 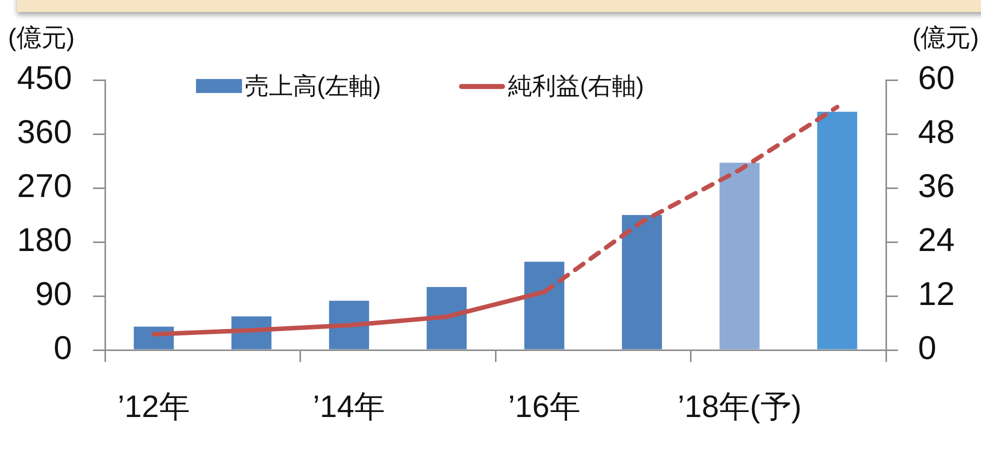 I want to click on y-tick-label: 270, so click(x=44, y=185).